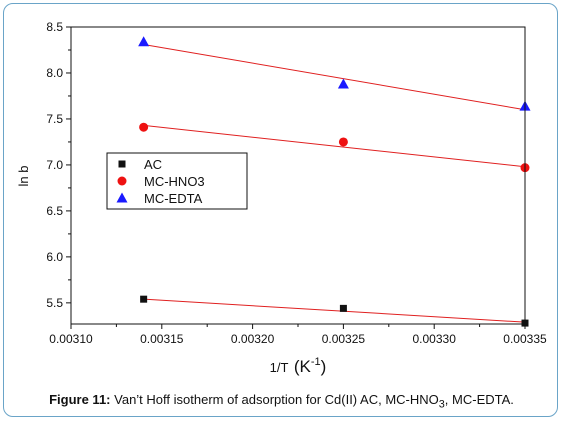 Image resolution: width=563 pixels, height=422 pixels. I want to click on legend-marker-mc-hno3, so click(122, 181).